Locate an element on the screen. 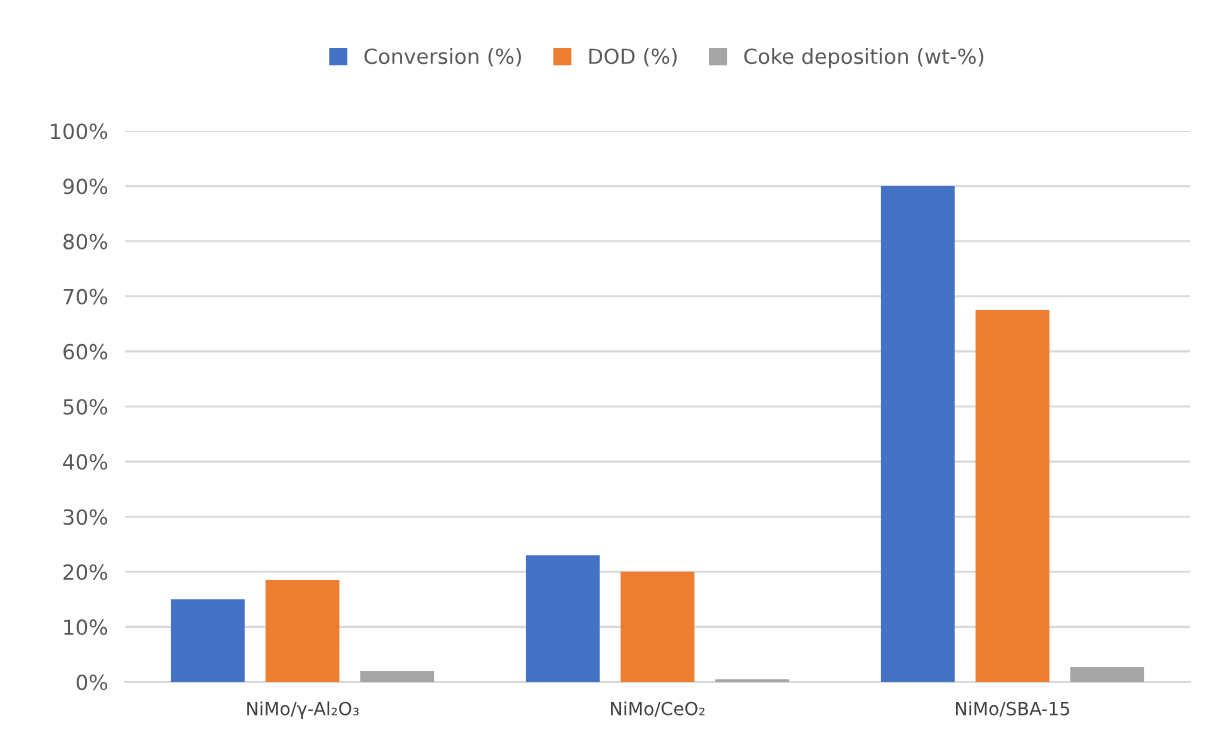  y-tick-label: 40% is located at coordinates (85, 462).